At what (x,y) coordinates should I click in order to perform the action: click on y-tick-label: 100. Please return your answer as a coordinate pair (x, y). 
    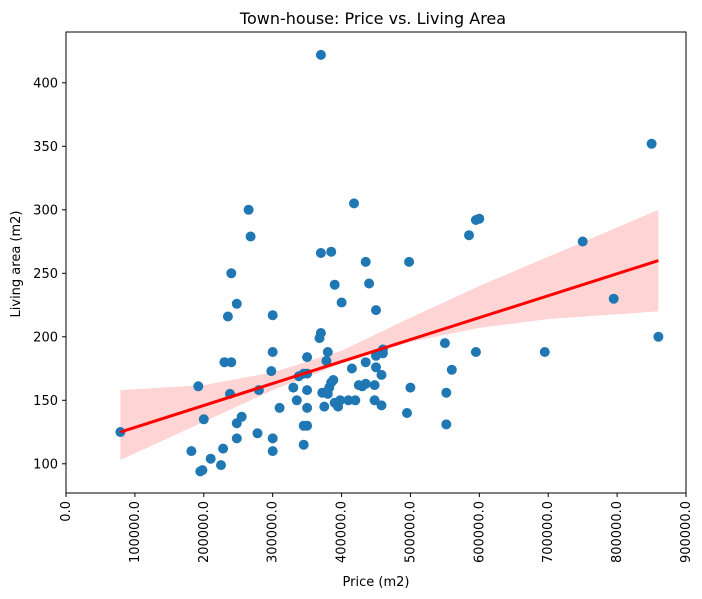
    Looking at the image, I should click on (45, 464).